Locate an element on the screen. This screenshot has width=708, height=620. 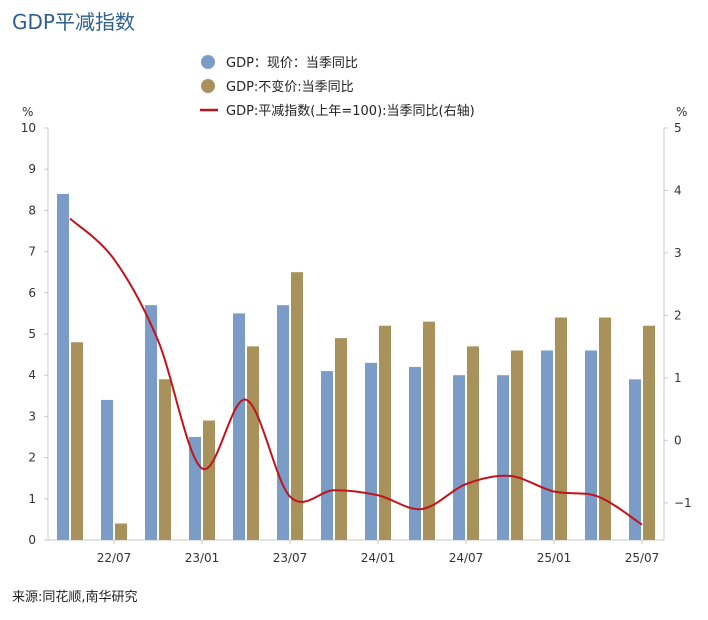
left-tick-label: 6 is located at coordinates (32, 293).